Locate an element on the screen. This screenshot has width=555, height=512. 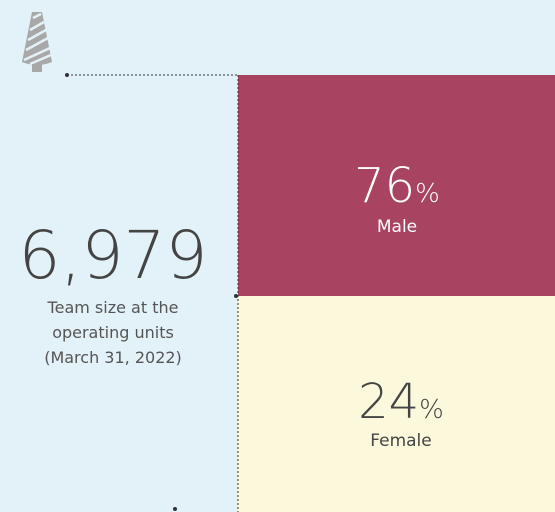
female-unit: % is located at coordinates (431, 410).